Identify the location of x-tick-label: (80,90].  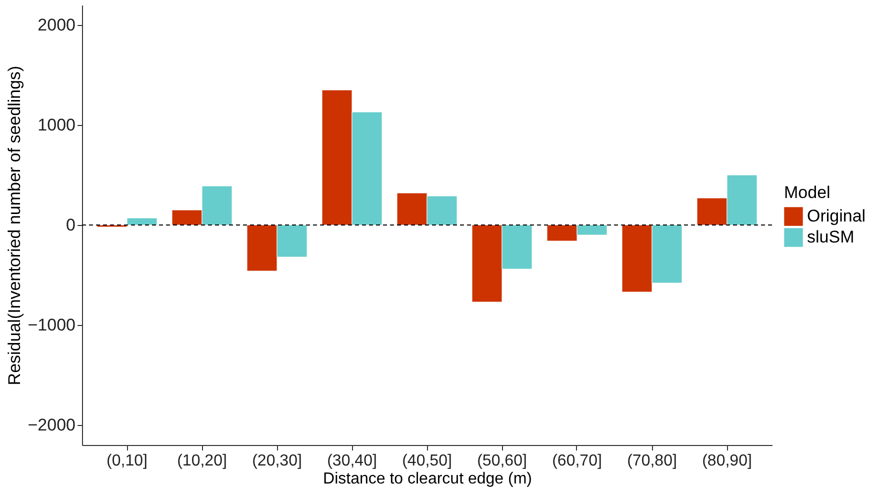
(727, 461).